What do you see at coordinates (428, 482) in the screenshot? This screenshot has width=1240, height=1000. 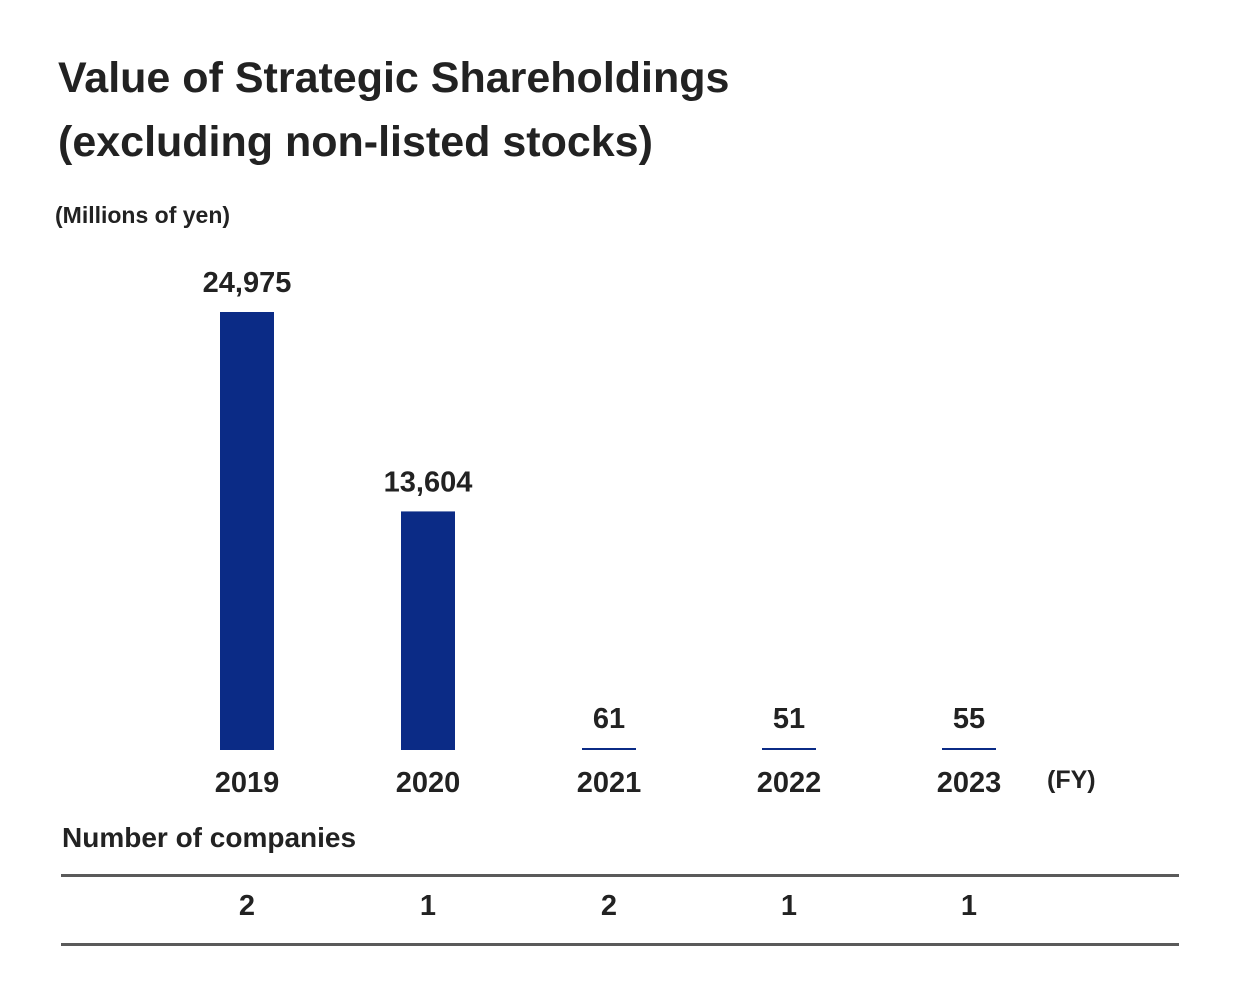 I see `data-label-2020: 13,604` at bounding box center [428, 482].